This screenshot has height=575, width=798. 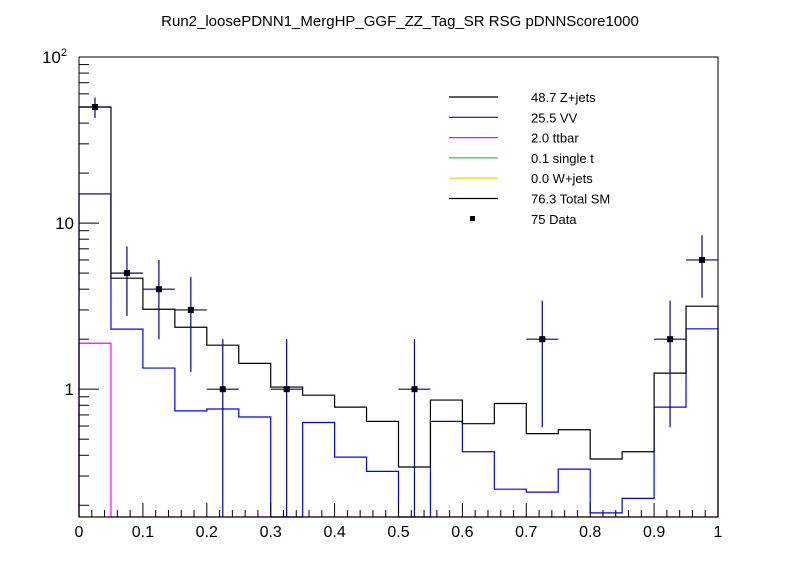 I want to click on y-tick-base: 1, so click(x=69, y=389).